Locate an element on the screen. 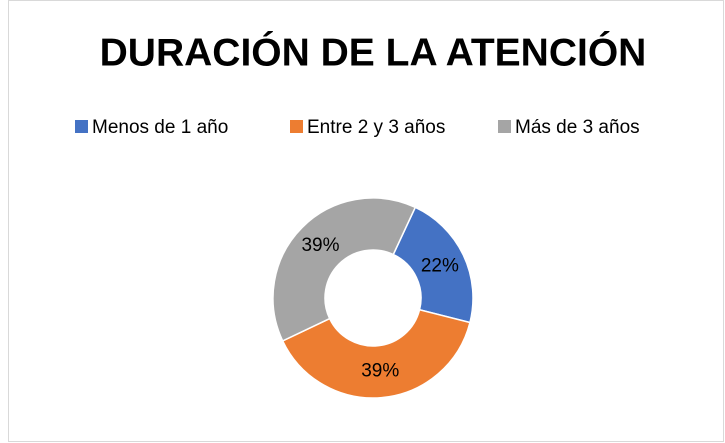  legend-label: Más de 3 años is located at coordinates (577, 127).